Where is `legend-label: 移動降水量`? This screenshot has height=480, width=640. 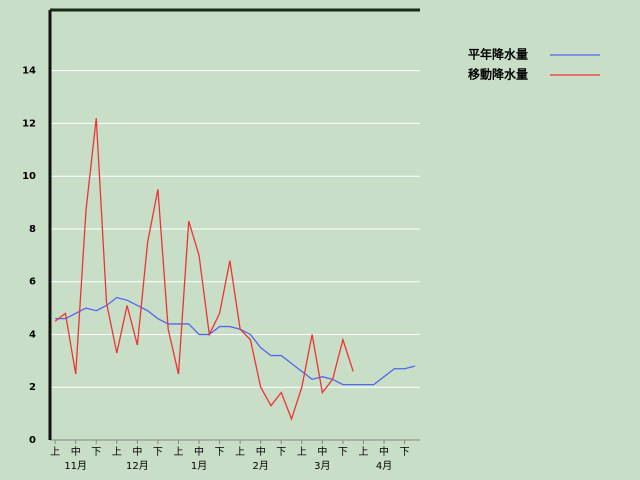 legend-label: 移動降水量 is located at coordinates (498, 74).